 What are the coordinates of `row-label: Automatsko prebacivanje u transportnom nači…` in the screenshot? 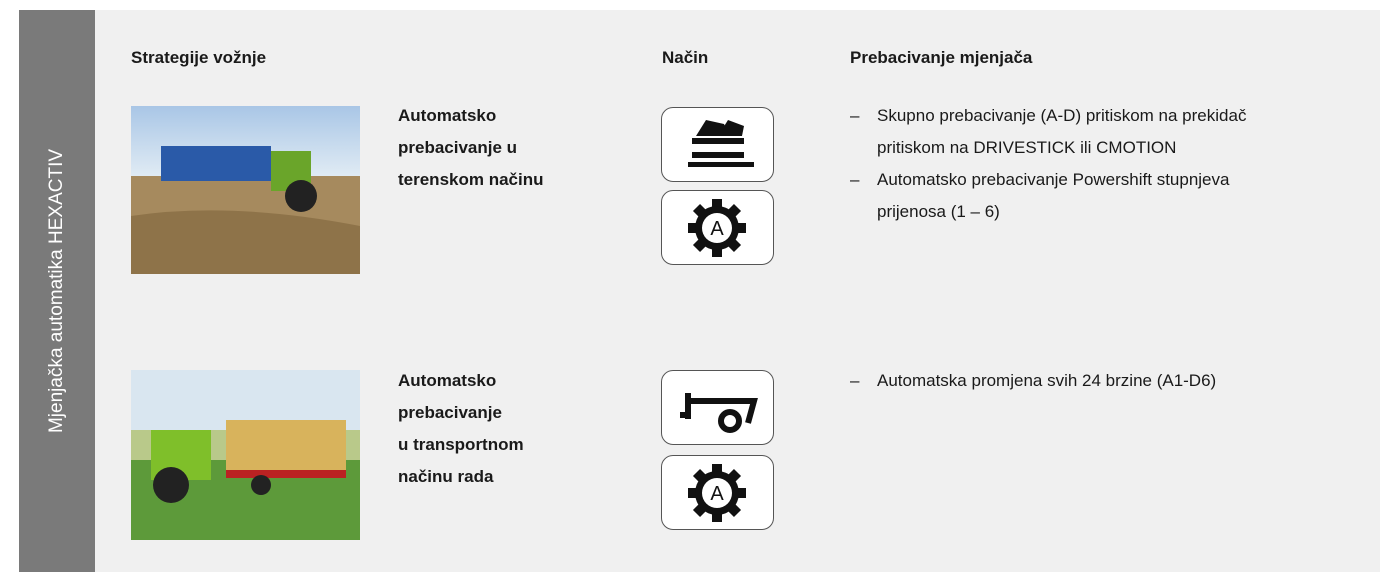 It's located at (461, 429).